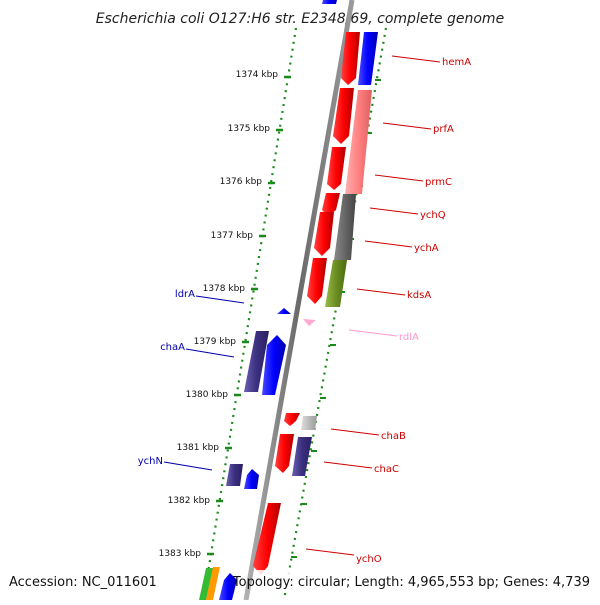 The height and width of the screenshot is (605, 600). What do you see at coordinates (249, 129) in the screenshot?
I see `tick-label: 1375 kbp` at bounding box center [249, 129].